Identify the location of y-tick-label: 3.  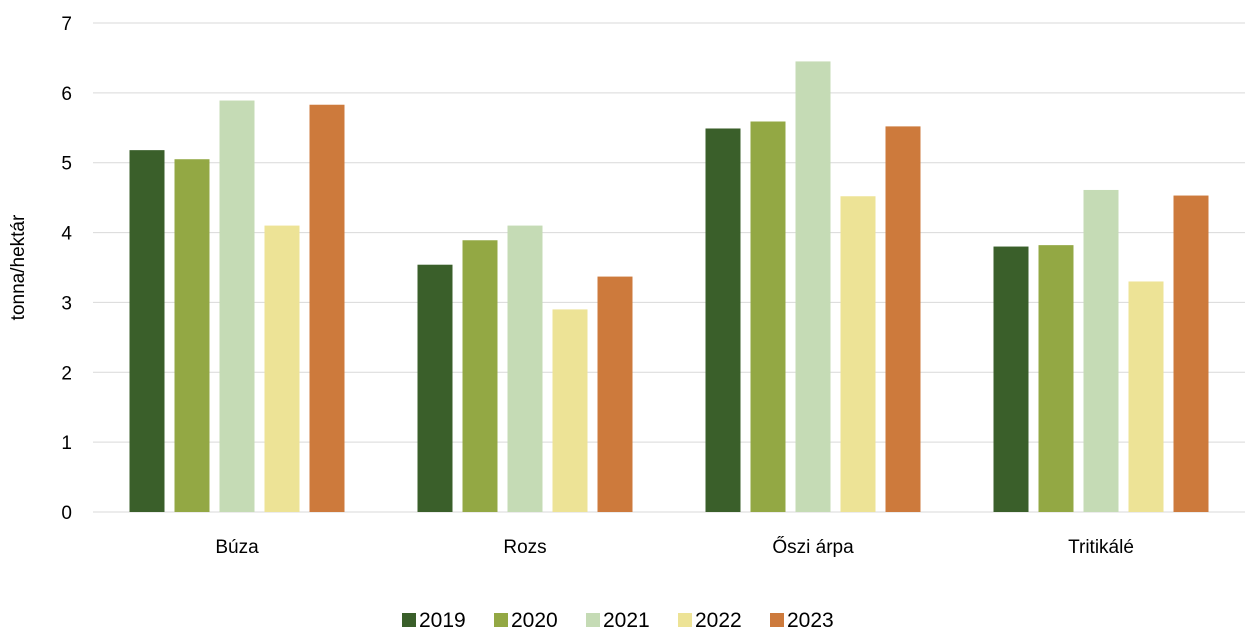
(66, 303).